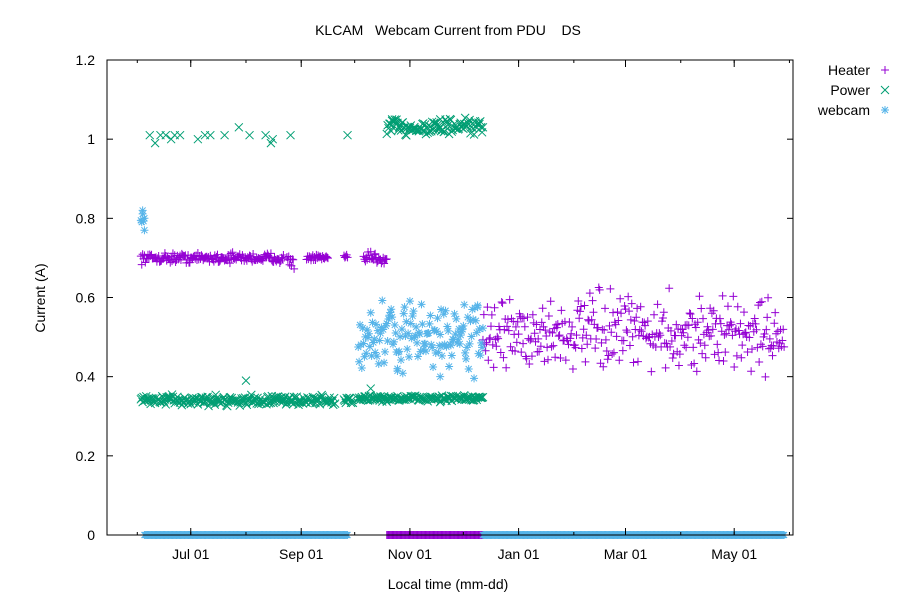 This screenshot has width=900, height=600. I want to click on legend: Heater Power webcam, so click(853, 90).